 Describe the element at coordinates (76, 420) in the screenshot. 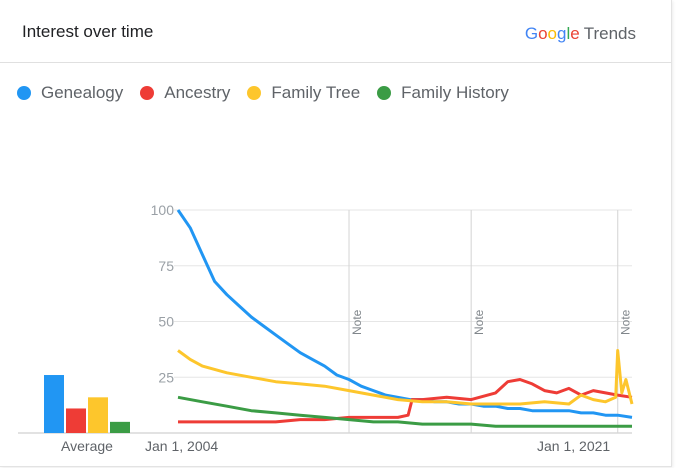

I see `average-bar-ancestry` at that location.